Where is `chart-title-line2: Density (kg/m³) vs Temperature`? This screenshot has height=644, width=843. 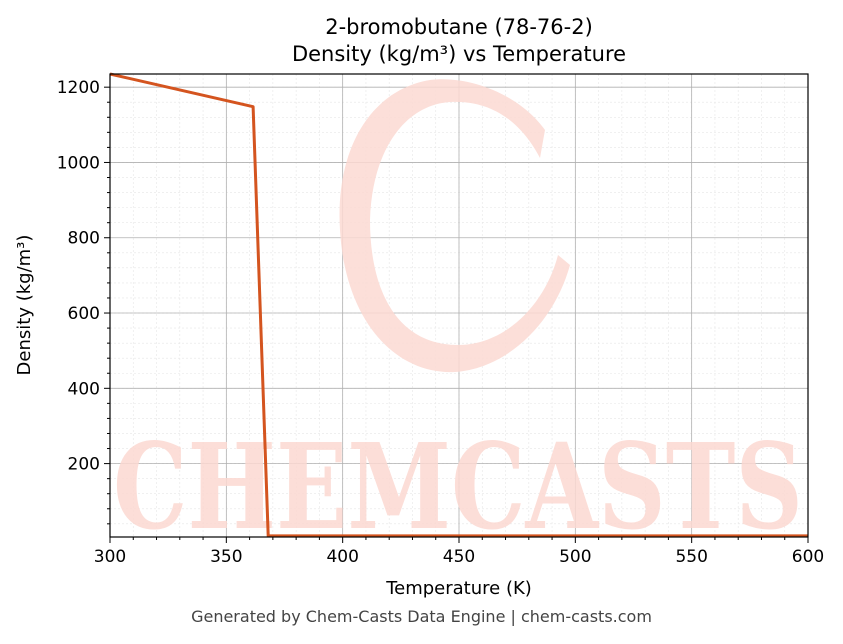
chart-title-line2: Density (kg/m³) vs Temperature is located at coordinates (459, 54).